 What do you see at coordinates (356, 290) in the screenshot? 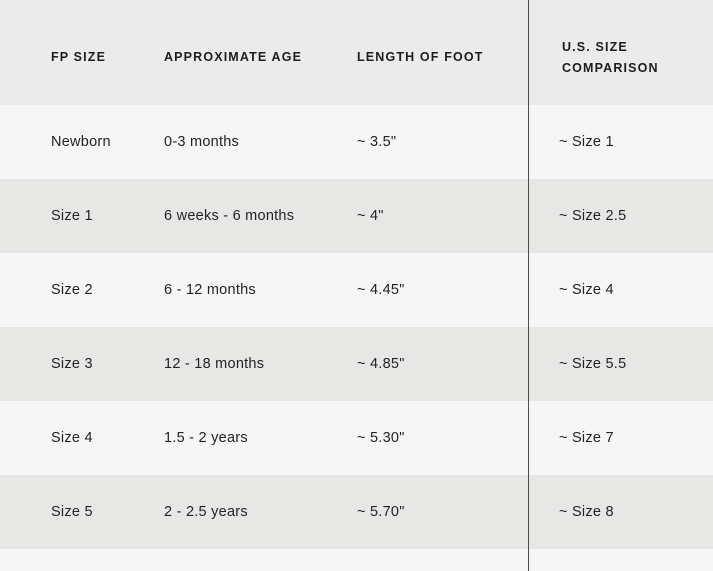
I see `table-row: Size 2 6 - 12 months ~ 4.45" ~ Size 4` at bounding box center [356, 290].